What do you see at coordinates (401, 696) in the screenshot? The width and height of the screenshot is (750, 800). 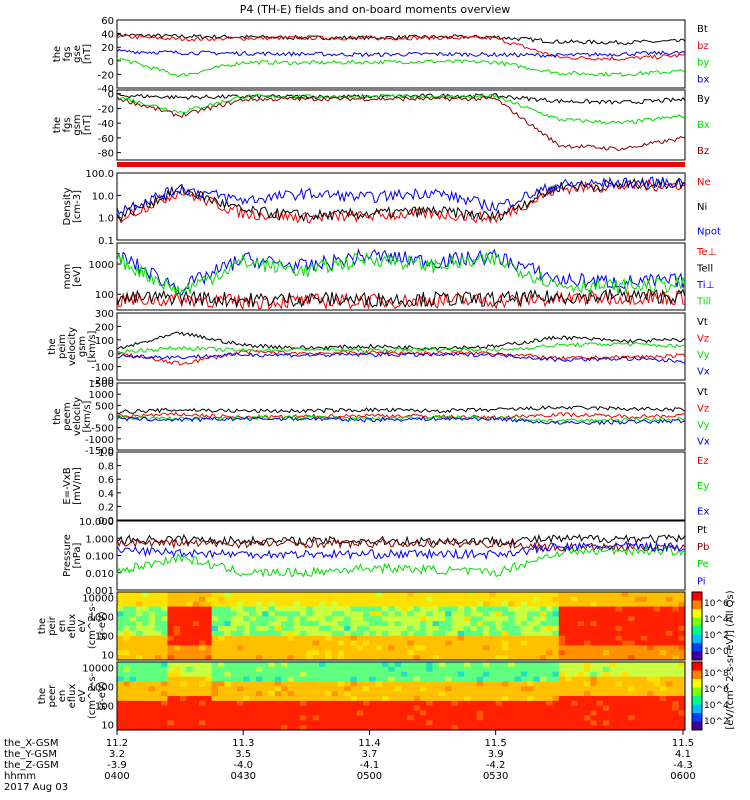 I see `panel-frame` at bounding box center [401, 696].